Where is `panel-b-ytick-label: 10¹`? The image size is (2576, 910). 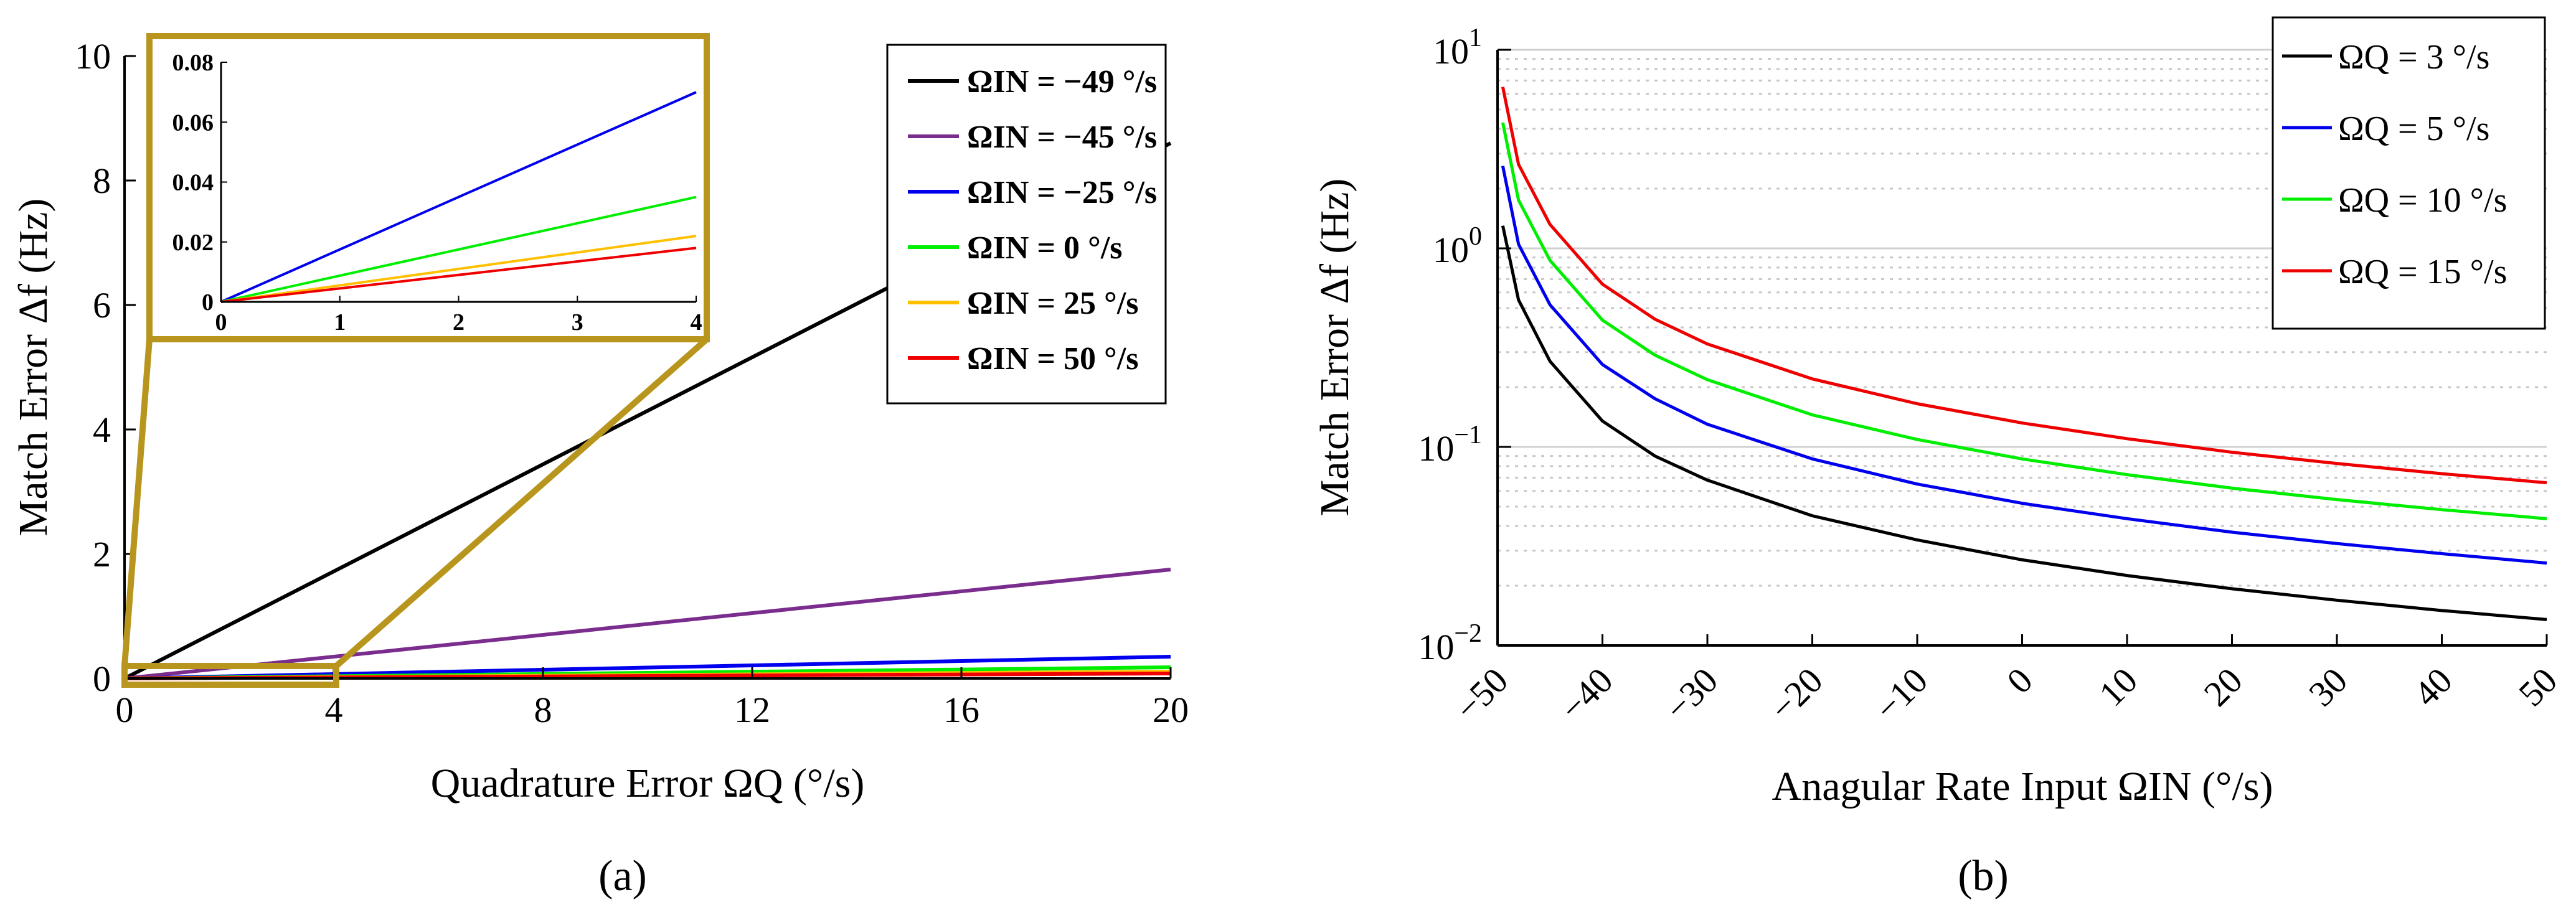
panel-b-ytick-label: 10¹ is located at coordinates (1458, 48).